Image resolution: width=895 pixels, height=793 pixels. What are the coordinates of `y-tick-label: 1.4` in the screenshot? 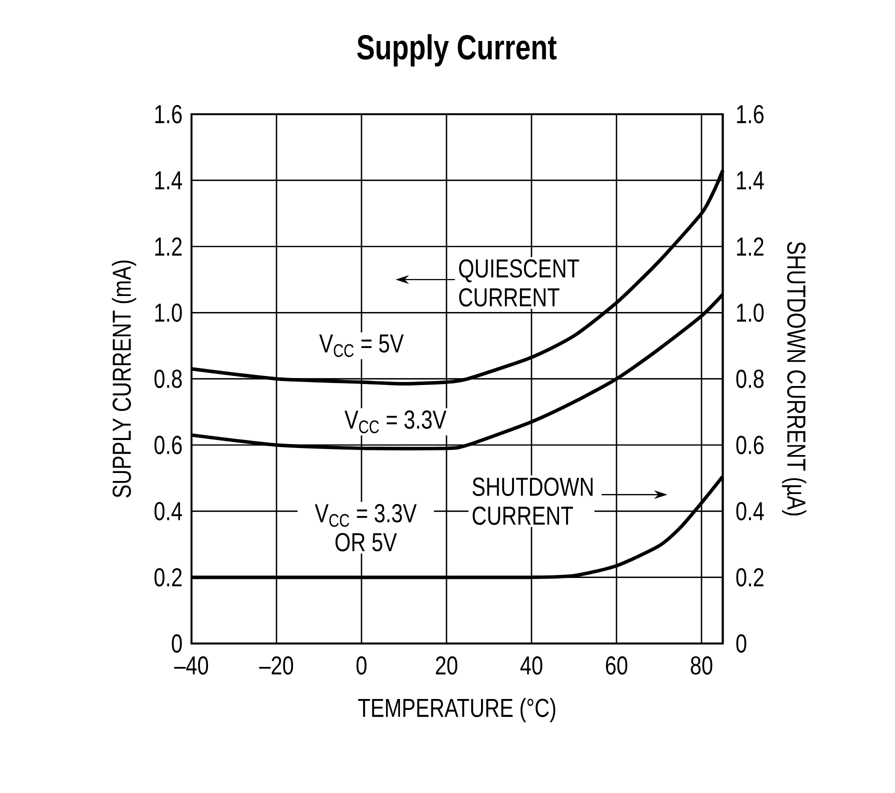 It's located at (168, 180).